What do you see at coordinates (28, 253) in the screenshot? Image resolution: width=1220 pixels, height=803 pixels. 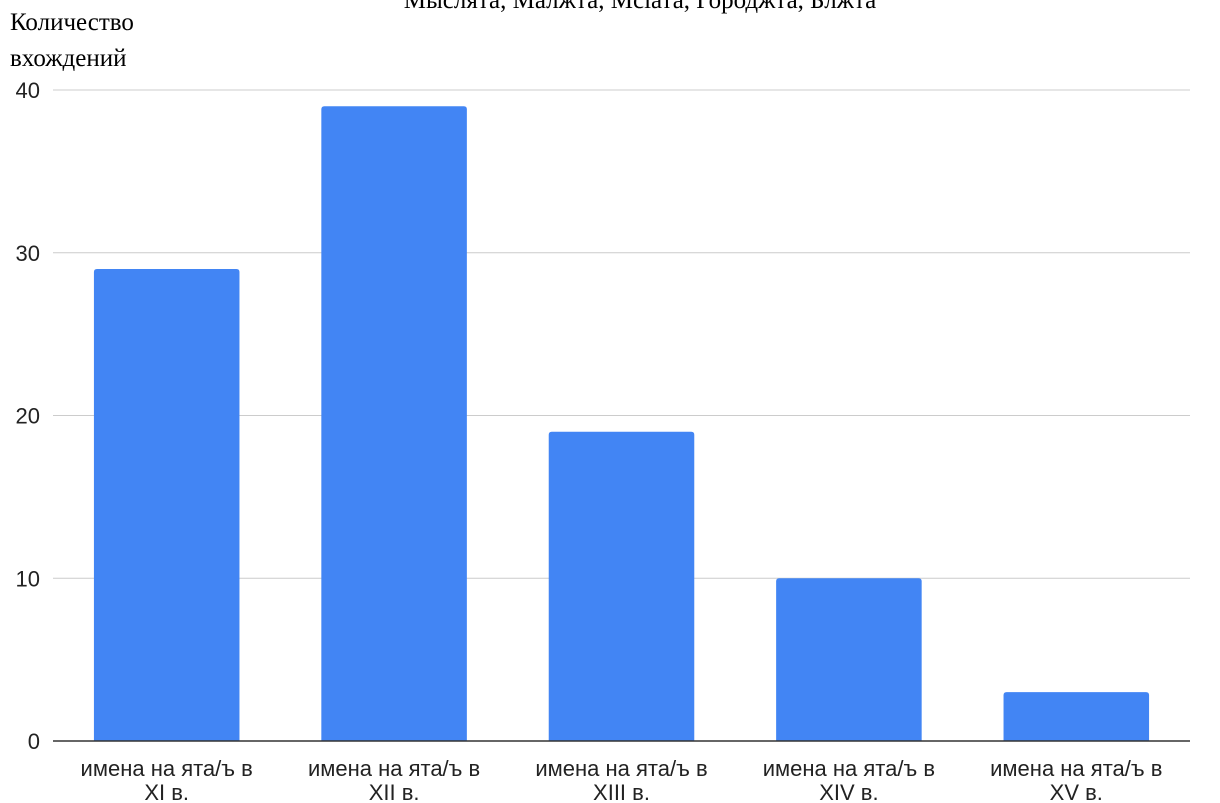 I see `y-tick-label: 30` at bounding box center [28, 253].